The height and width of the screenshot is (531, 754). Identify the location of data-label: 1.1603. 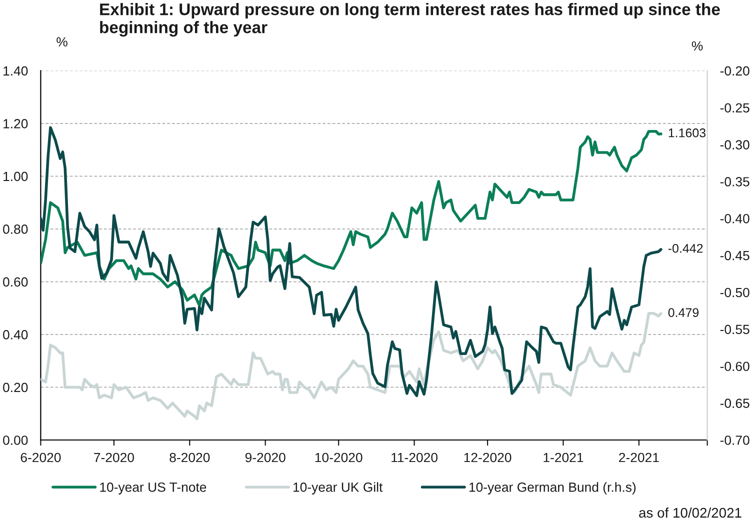
(687, 133).